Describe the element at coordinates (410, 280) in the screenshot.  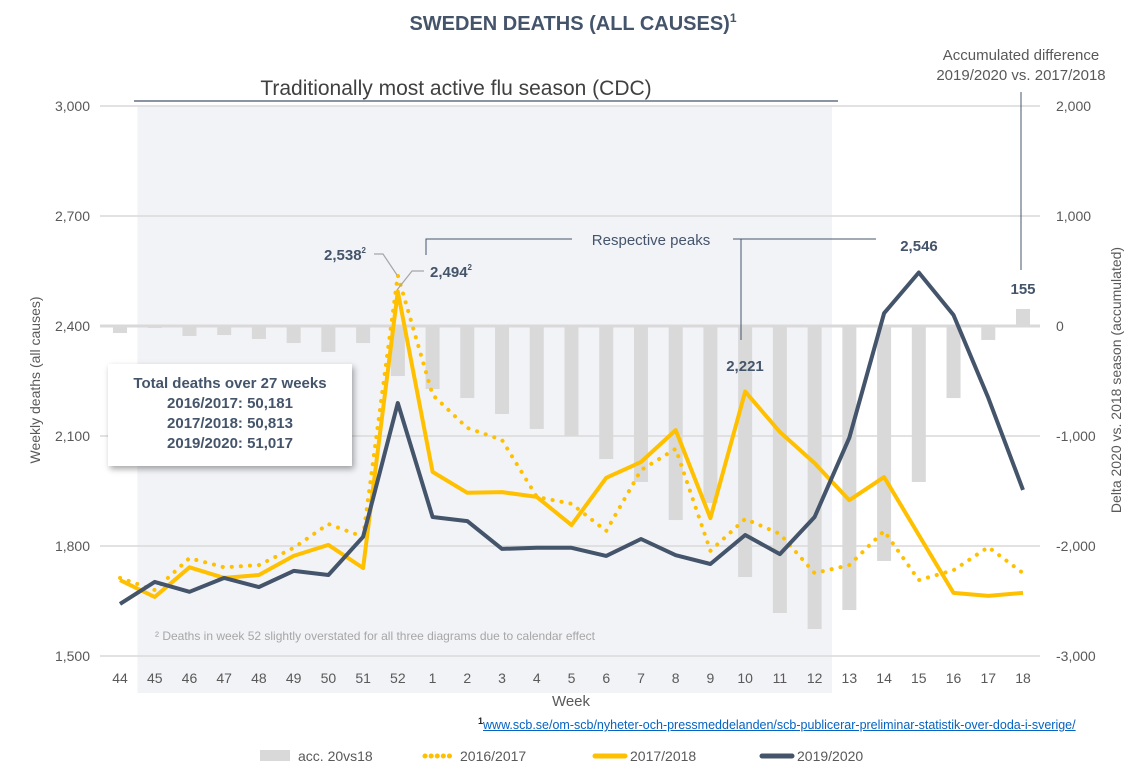
I see `peak-1718-leader` at that location.